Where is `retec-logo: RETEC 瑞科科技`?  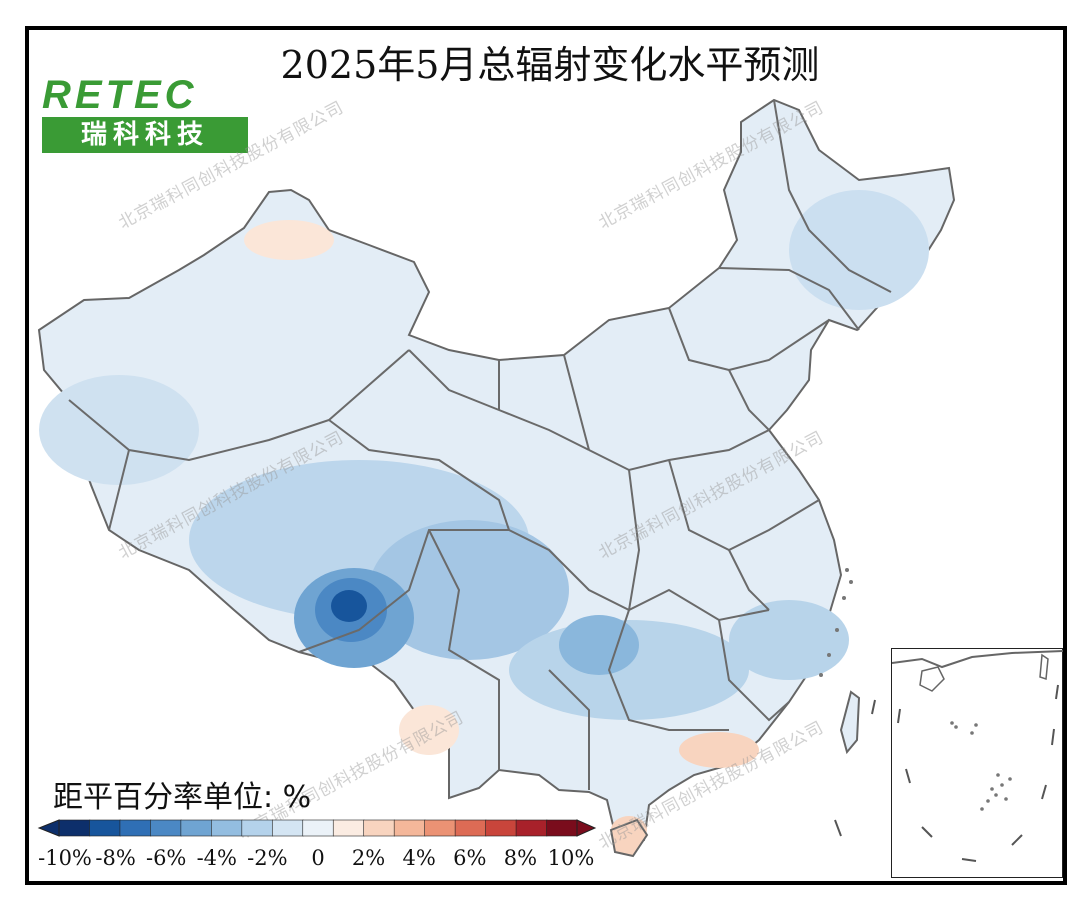
retec-logo: RETEC 瑞科科技 is located at coordinates (147, 114).